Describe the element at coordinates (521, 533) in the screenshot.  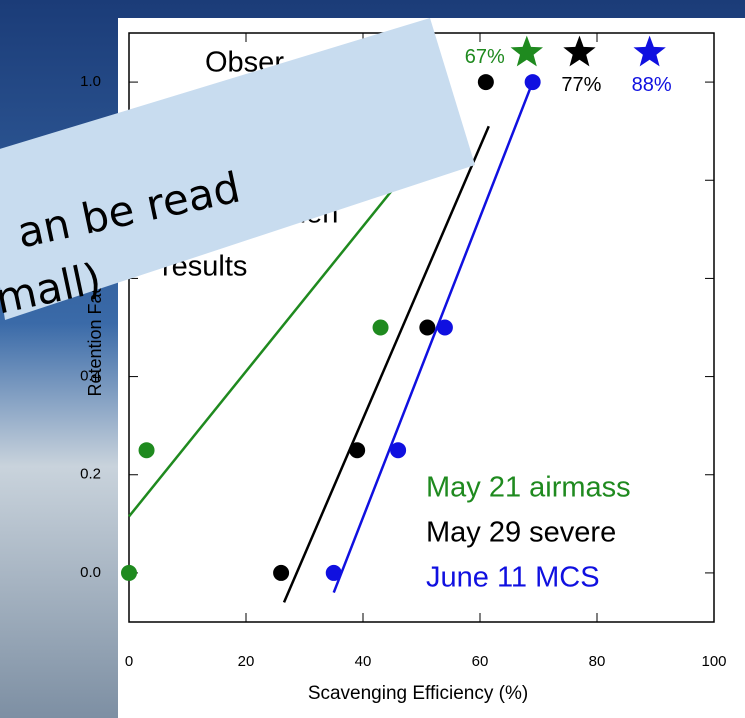
I see `legend-entry: May 29 severe` at that location.